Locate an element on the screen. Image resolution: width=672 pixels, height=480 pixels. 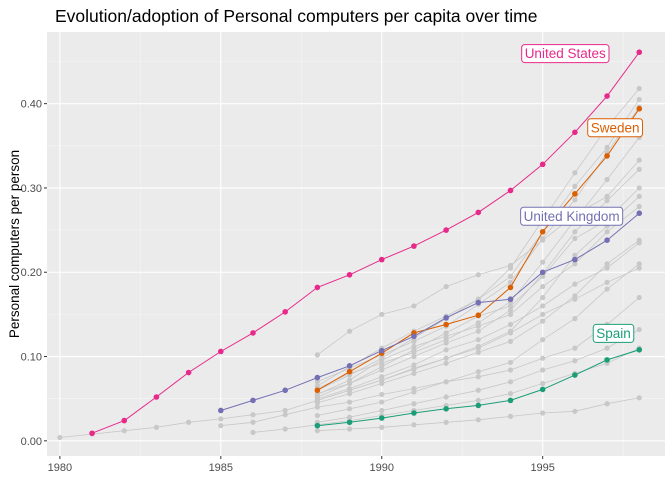
callout-label: United Kingdom is located at coordinates (572, 216).